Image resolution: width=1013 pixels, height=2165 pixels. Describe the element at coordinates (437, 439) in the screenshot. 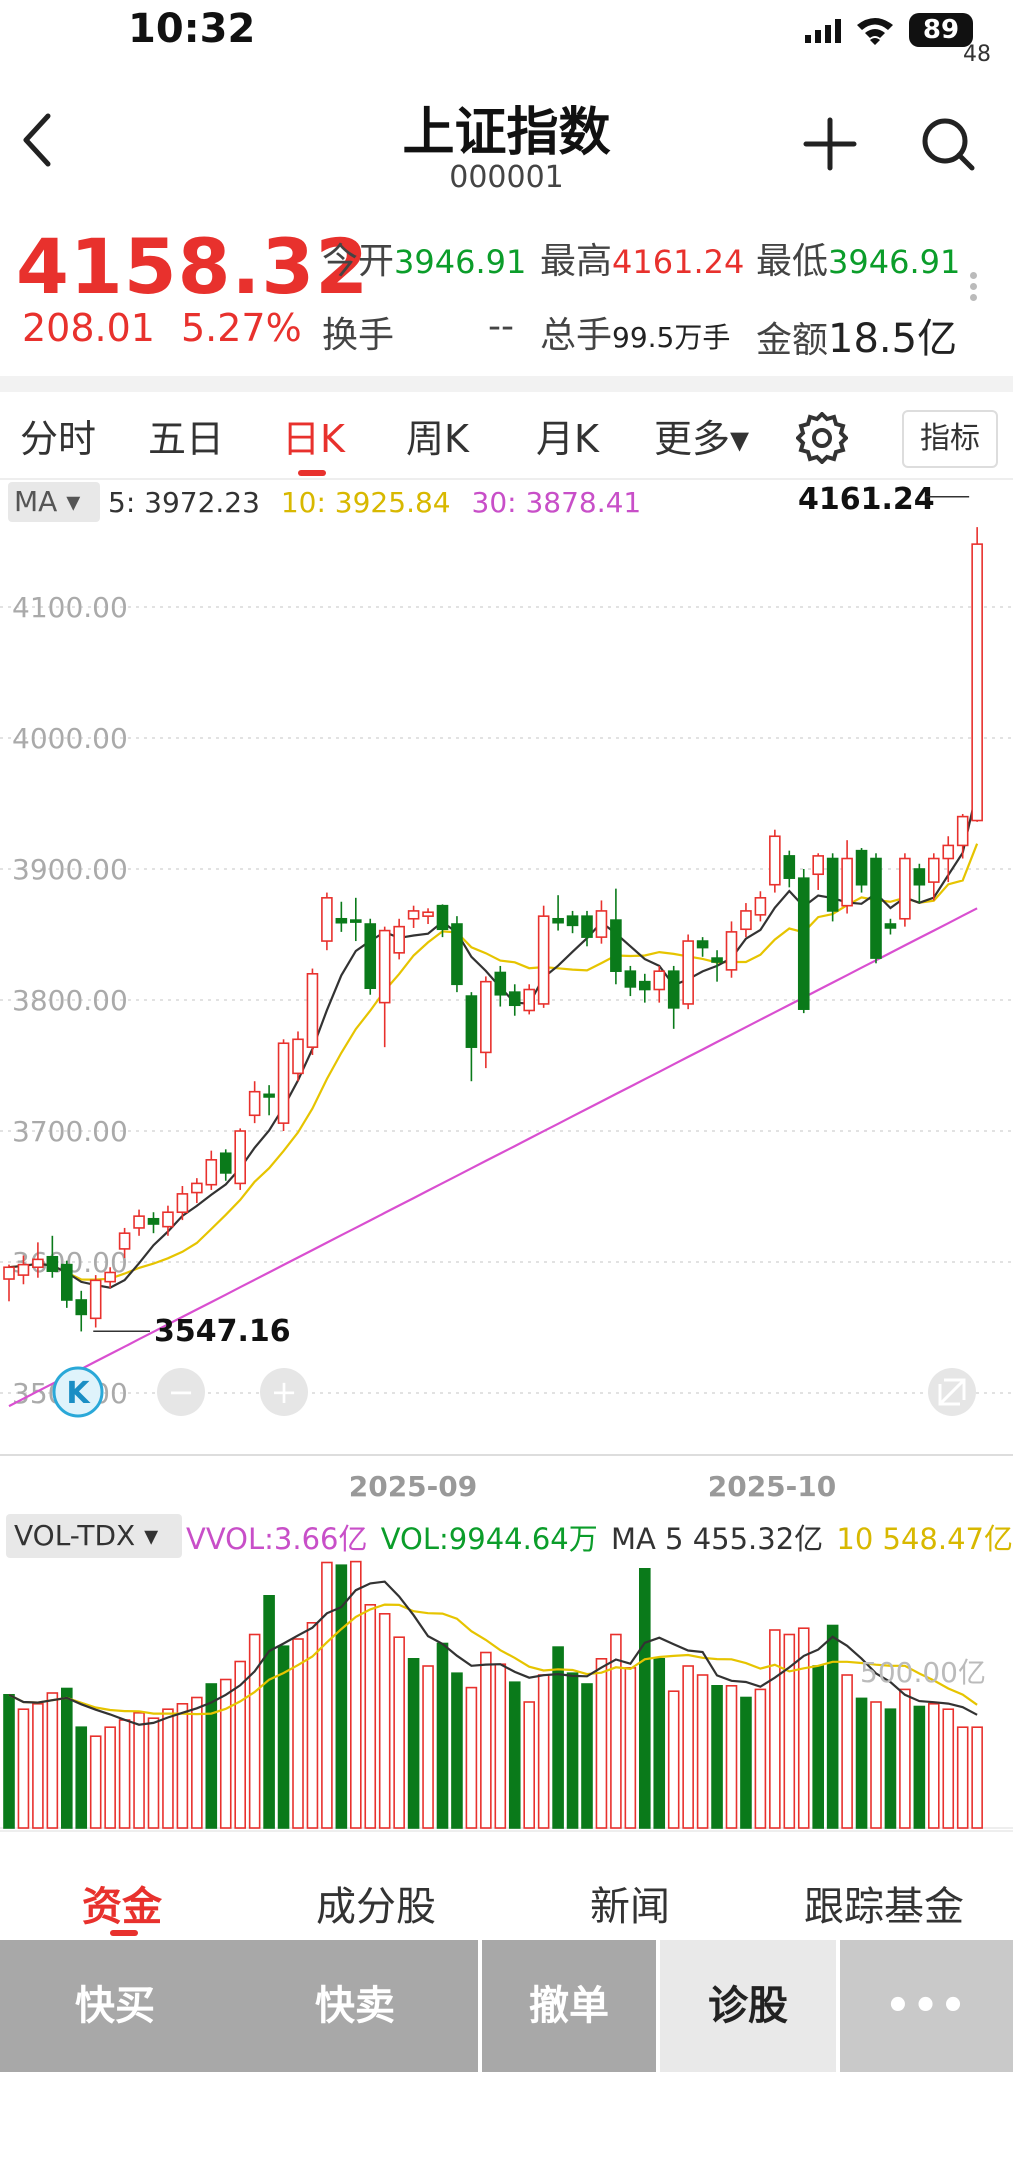

I see `tab-weekly-k: 周K` at that location.